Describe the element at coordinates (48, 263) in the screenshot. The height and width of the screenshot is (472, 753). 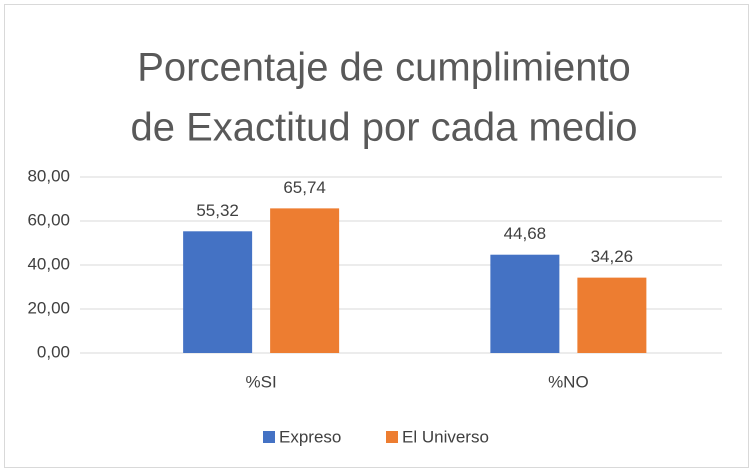
I see `y-tick-label: 40,00` at that location.